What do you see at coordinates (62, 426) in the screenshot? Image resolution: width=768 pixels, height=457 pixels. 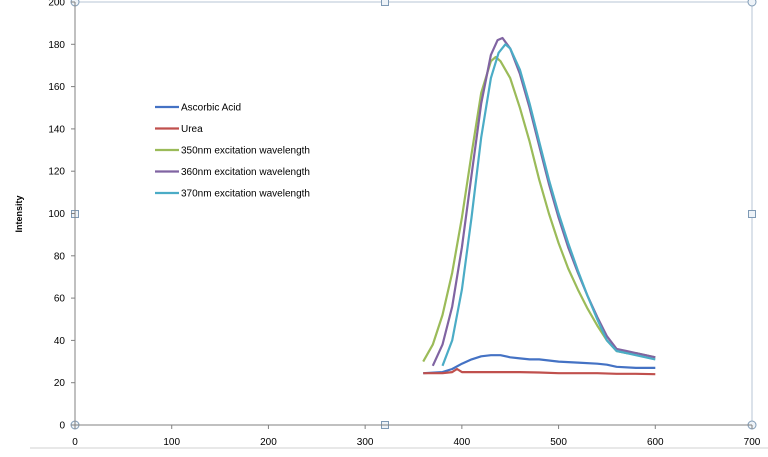 I see `y-tick-label: 0` at bounding box center [62, 426].